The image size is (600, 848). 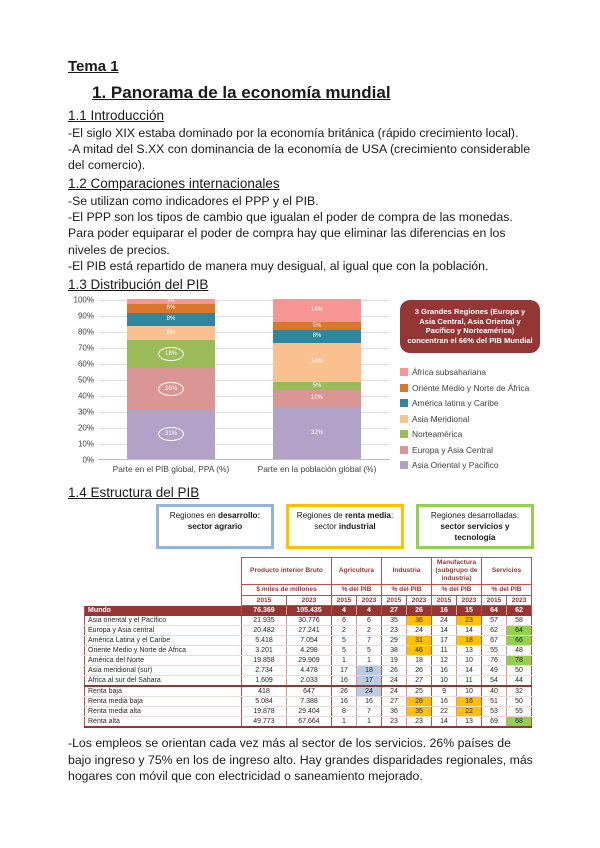 I want to click on table-cell: 2.734, so click(x=264, y=671).